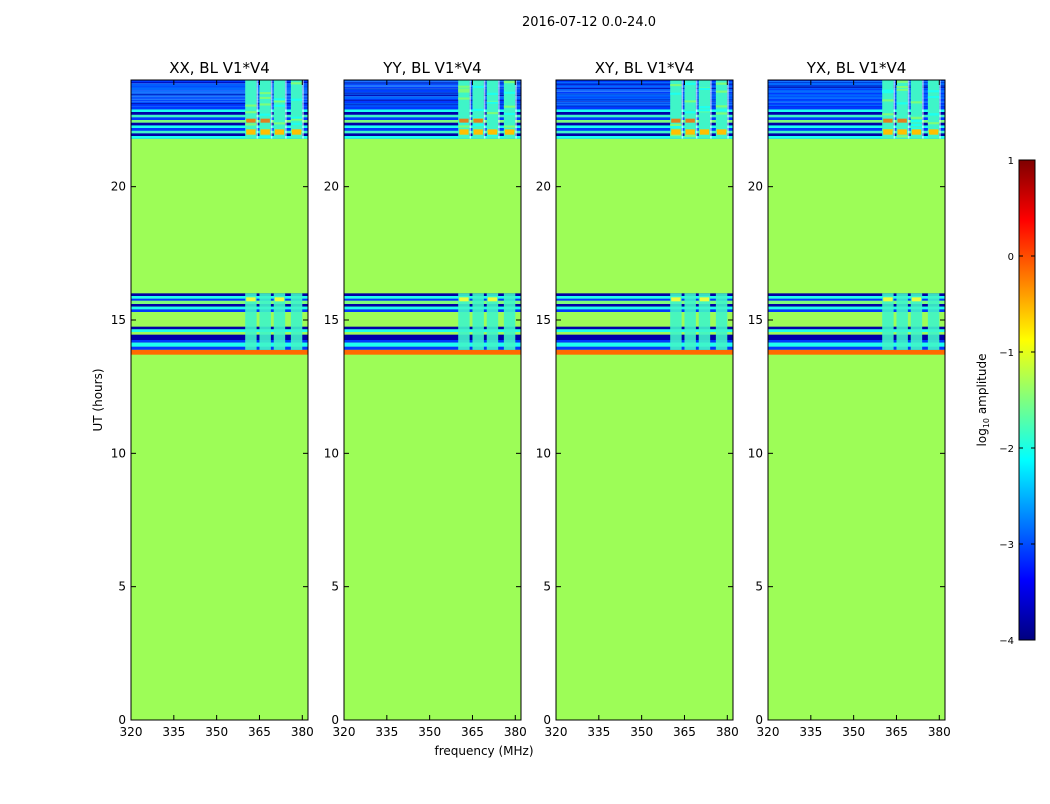 The height and width of the screenshot is (804, 1050). I want to click on x-tick-label: 350, so click(853, 732).